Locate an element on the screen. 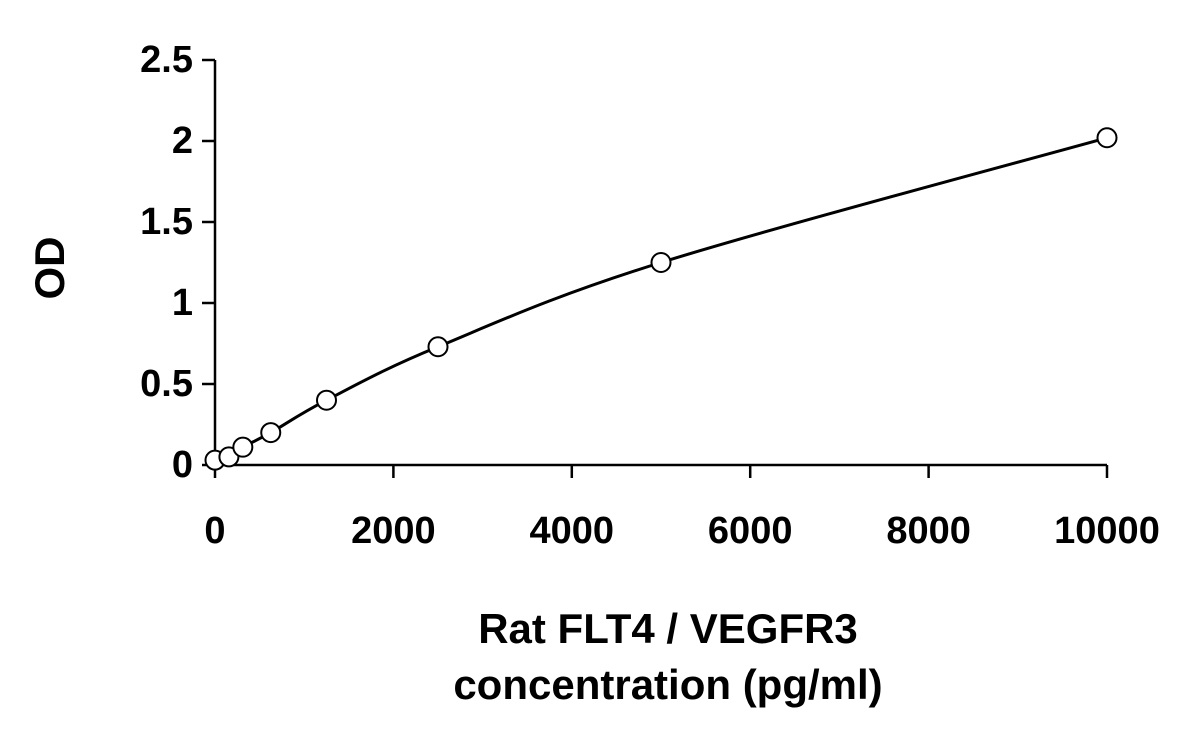 The width and height of the screenshot is (1194, 744). y-tick-label: 2 is located at coordinates (182, 141).